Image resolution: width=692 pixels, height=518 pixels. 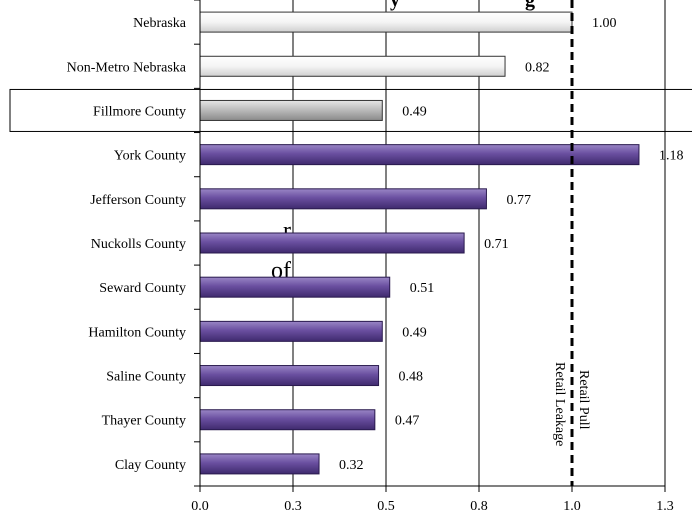 What do you see at coordinates (293, 506) in the screenshot?
I see `x-tick-label-1: 0.3` at bounding box center [293, 506].